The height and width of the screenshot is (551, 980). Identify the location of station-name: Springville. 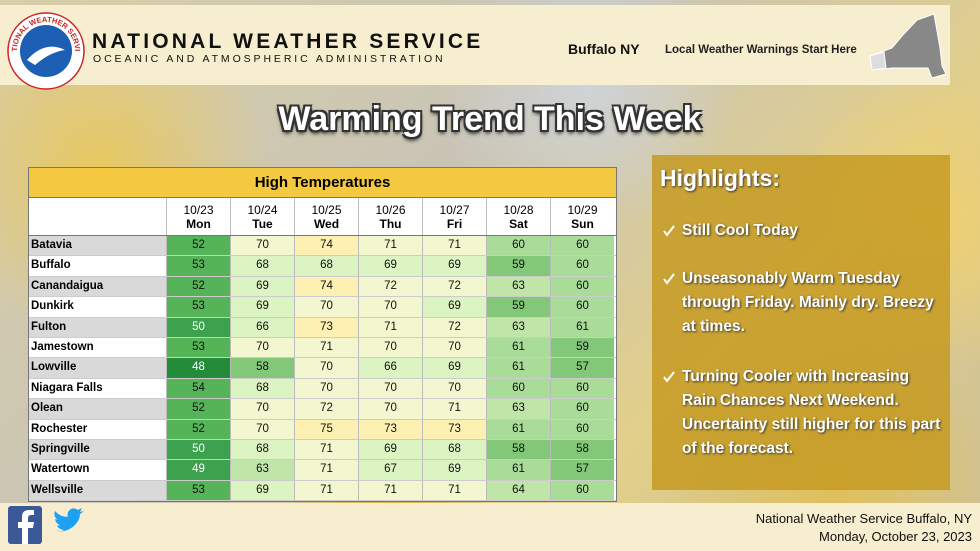
(97, 450).